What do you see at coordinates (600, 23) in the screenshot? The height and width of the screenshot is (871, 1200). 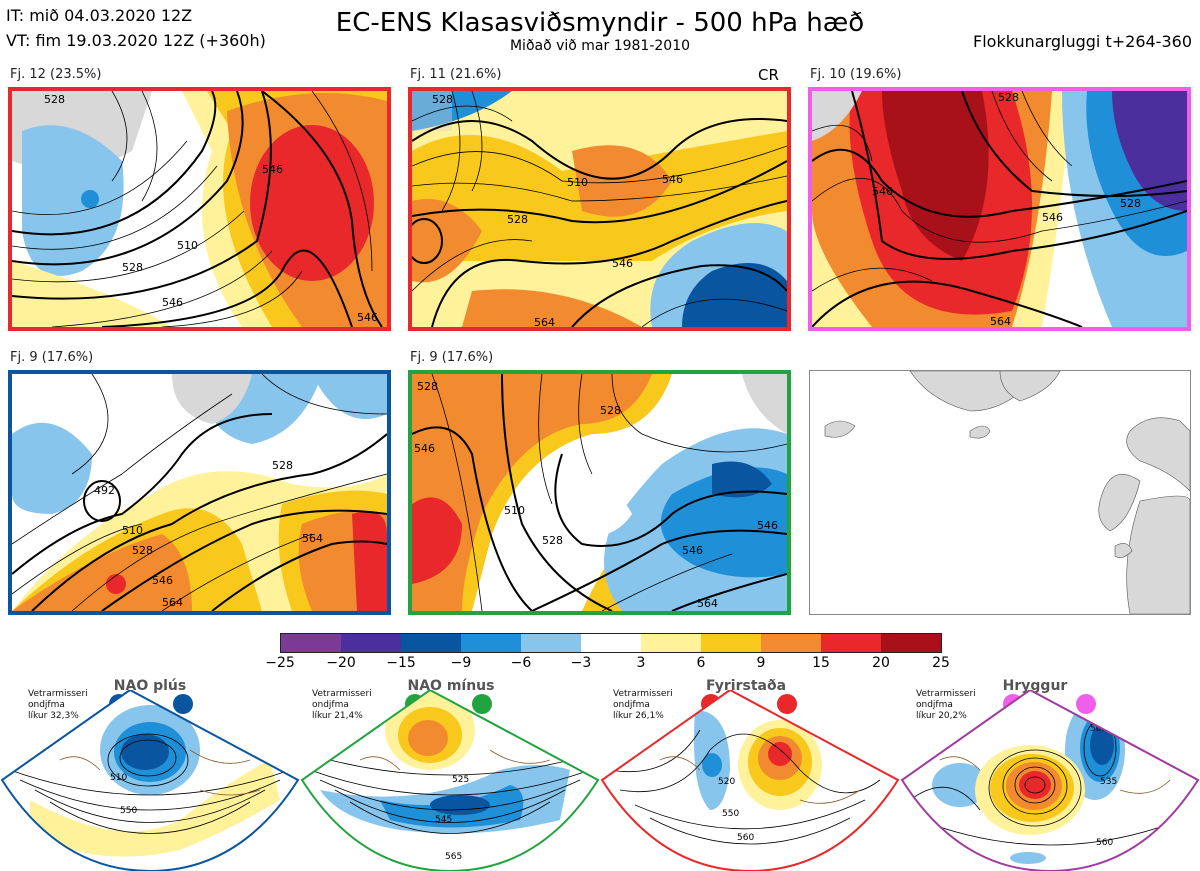 I see `page-title: EC-ENS Klasasviðsmyndir - 500 hPa hæð` at bounding box center [600, 23].